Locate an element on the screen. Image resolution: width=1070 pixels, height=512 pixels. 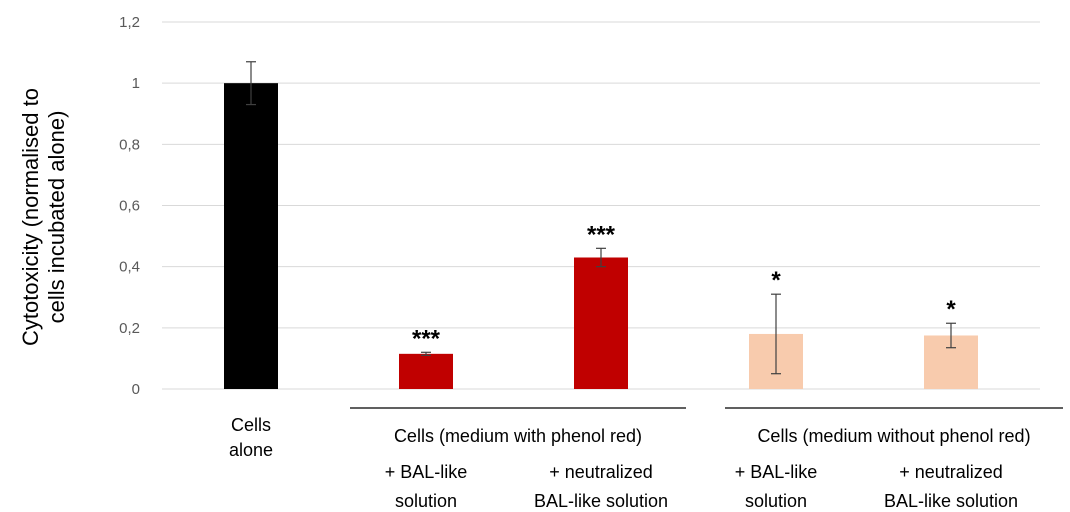
y-axis-ticks: 0 0,2 0,4 0,6 0,8 1 1,2 is located at coordinates (129, 206).